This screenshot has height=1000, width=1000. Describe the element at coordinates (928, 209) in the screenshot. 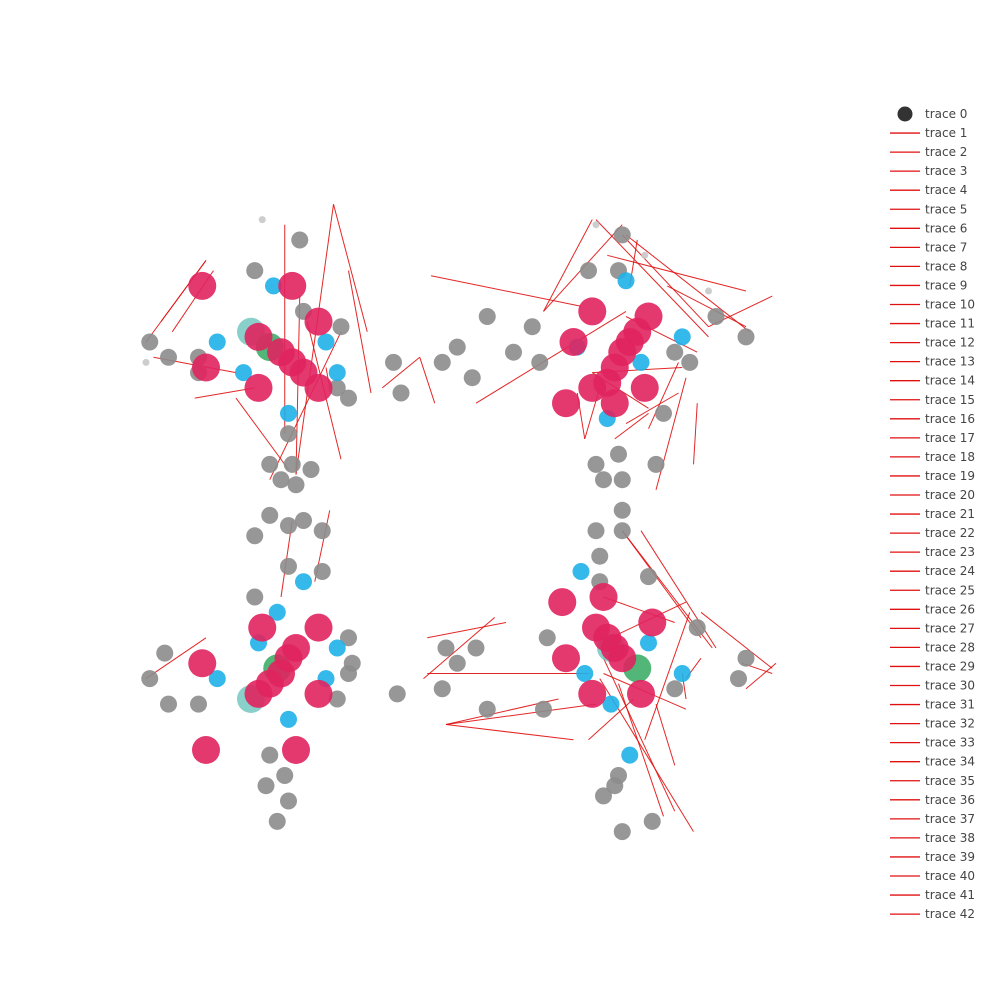

I see `legend-item: trace 5` at that location.